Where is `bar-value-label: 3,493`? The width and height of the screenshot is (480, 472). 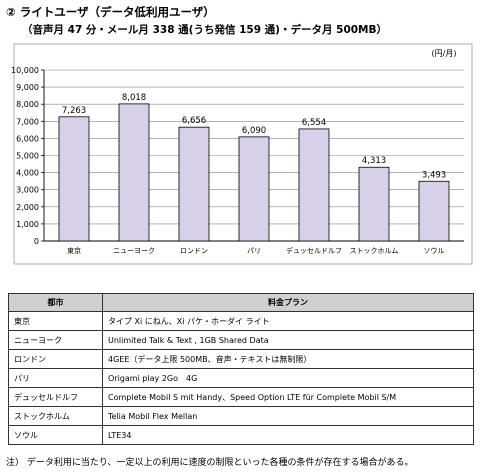 bar-value-label: 3,493 is located at coordinates (434, 175).